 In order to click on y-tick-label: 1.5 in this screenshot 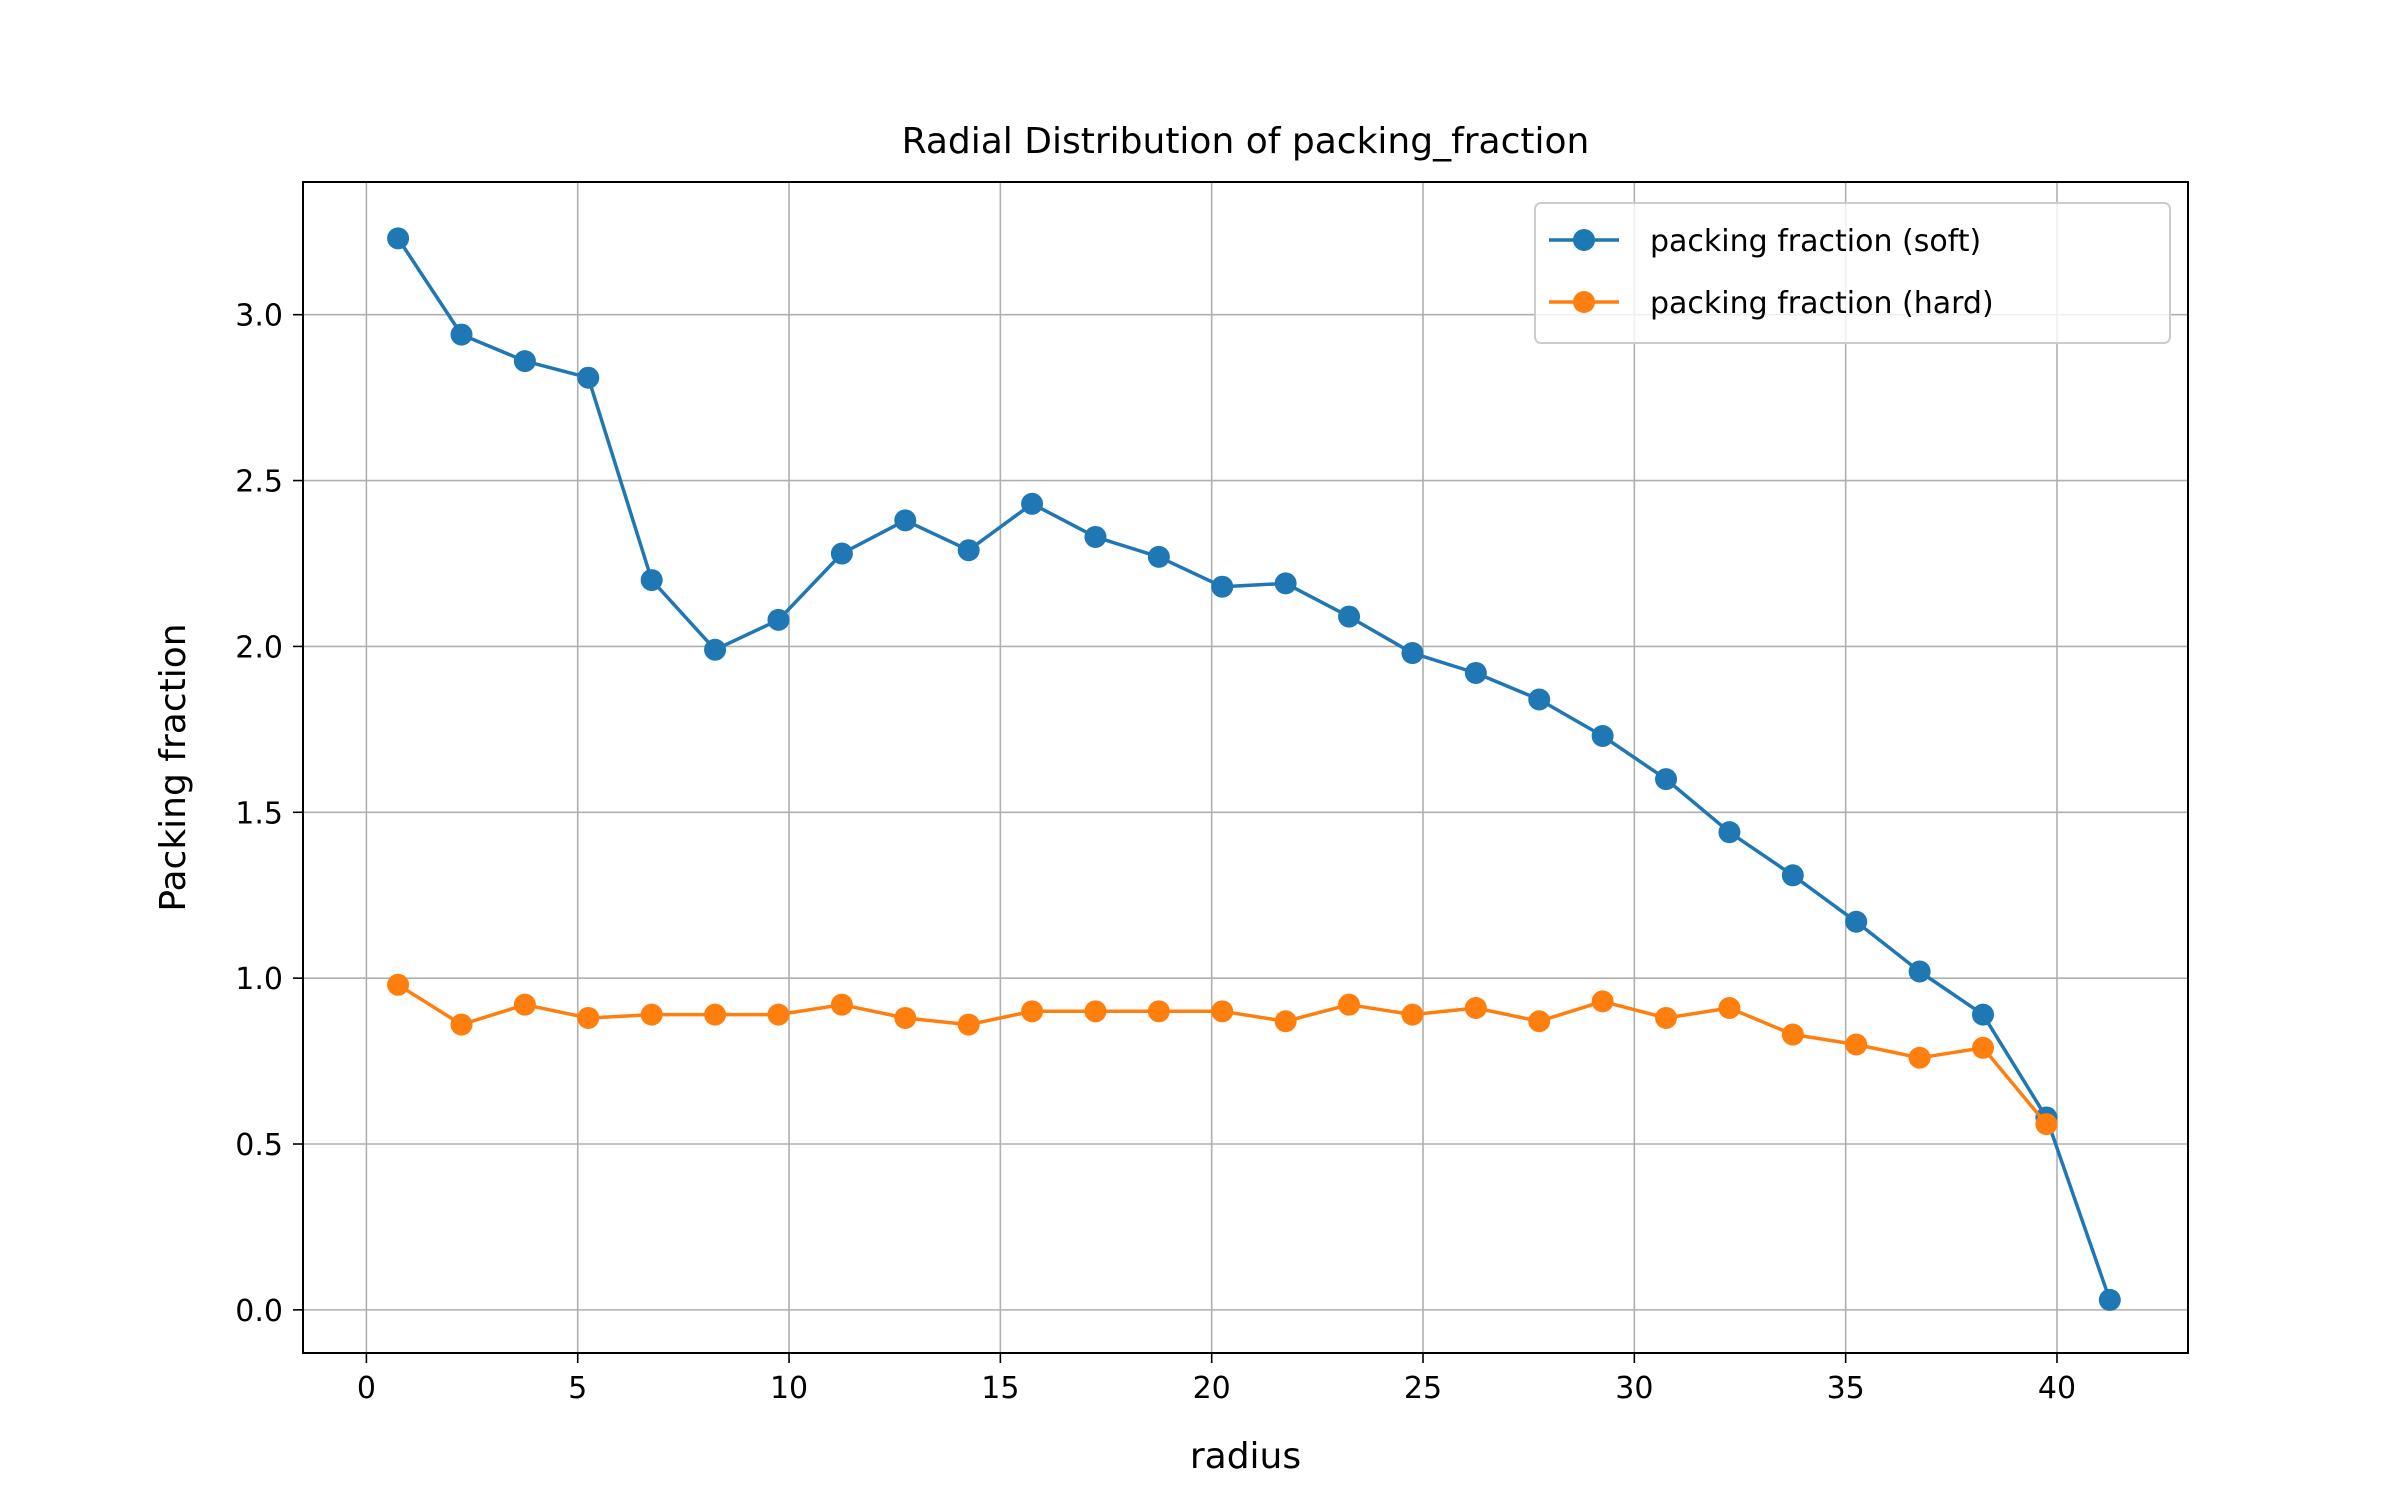, I will do `click(259, 813)`.